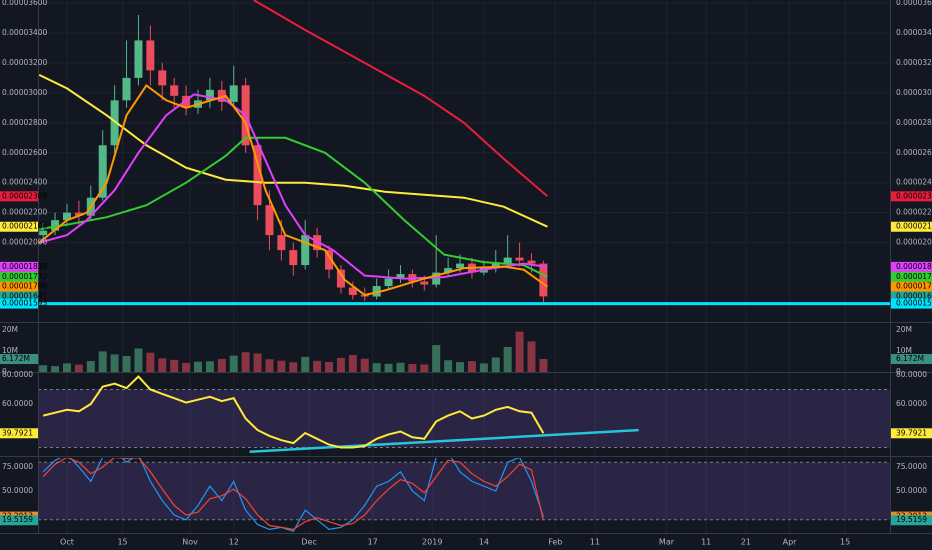 Image resolution: width=932 pixels, height=550 pixels. What do you see at coordinates (67, 542) in the screenshot?
I see `x-tick-label: Oct` at bounding box center [67, 542].